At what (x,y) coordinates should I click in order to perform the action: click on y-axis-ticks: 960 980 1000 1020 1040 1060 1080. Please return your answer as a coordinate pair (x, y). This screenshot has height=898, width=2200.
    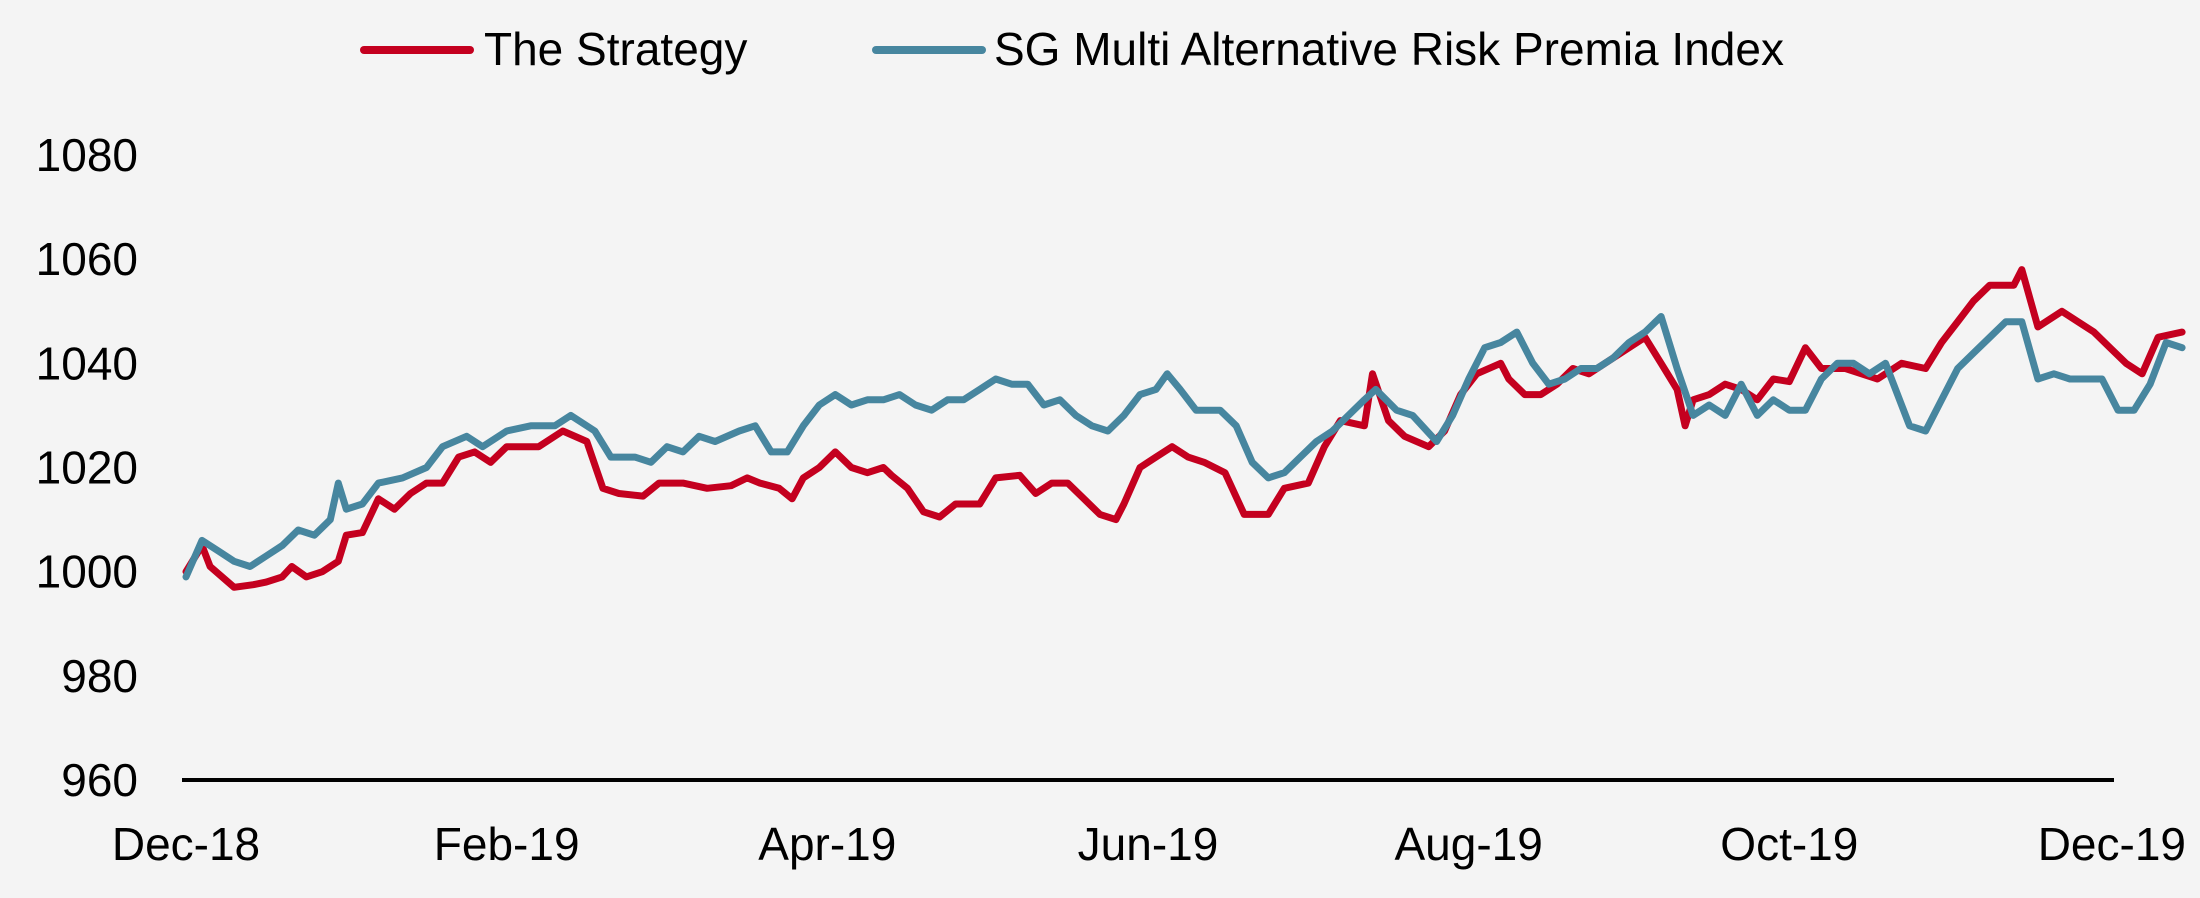
    Looking at the image, I should click on (87, 467).